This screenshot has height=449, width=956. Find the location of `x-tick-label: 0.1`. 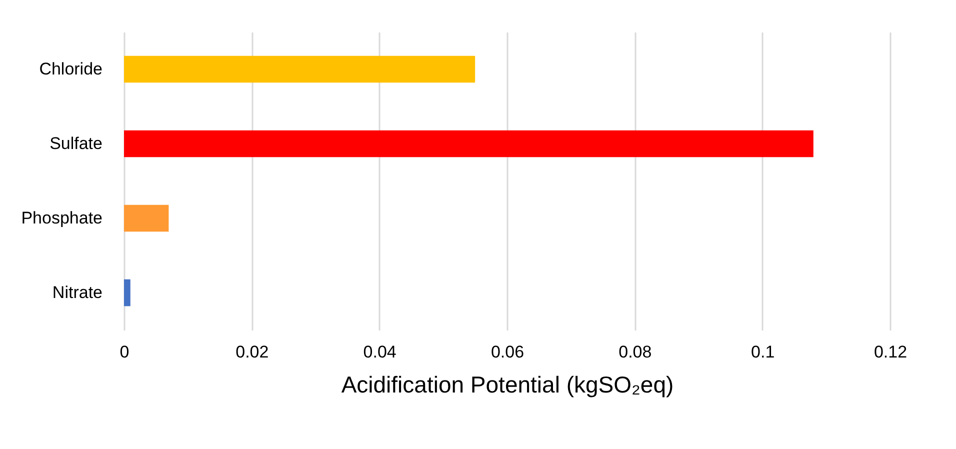

x-tick-label: 0.1 is located at coordinates (763, 352).